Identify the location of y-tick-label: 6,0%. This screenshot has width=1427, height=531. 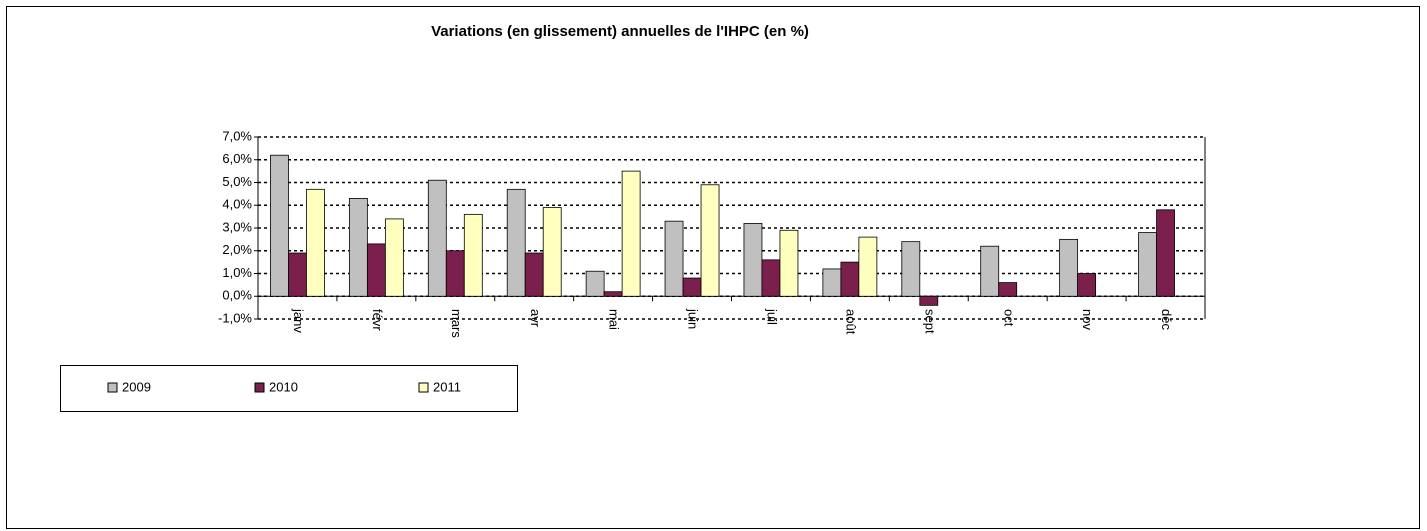
(237, 158).